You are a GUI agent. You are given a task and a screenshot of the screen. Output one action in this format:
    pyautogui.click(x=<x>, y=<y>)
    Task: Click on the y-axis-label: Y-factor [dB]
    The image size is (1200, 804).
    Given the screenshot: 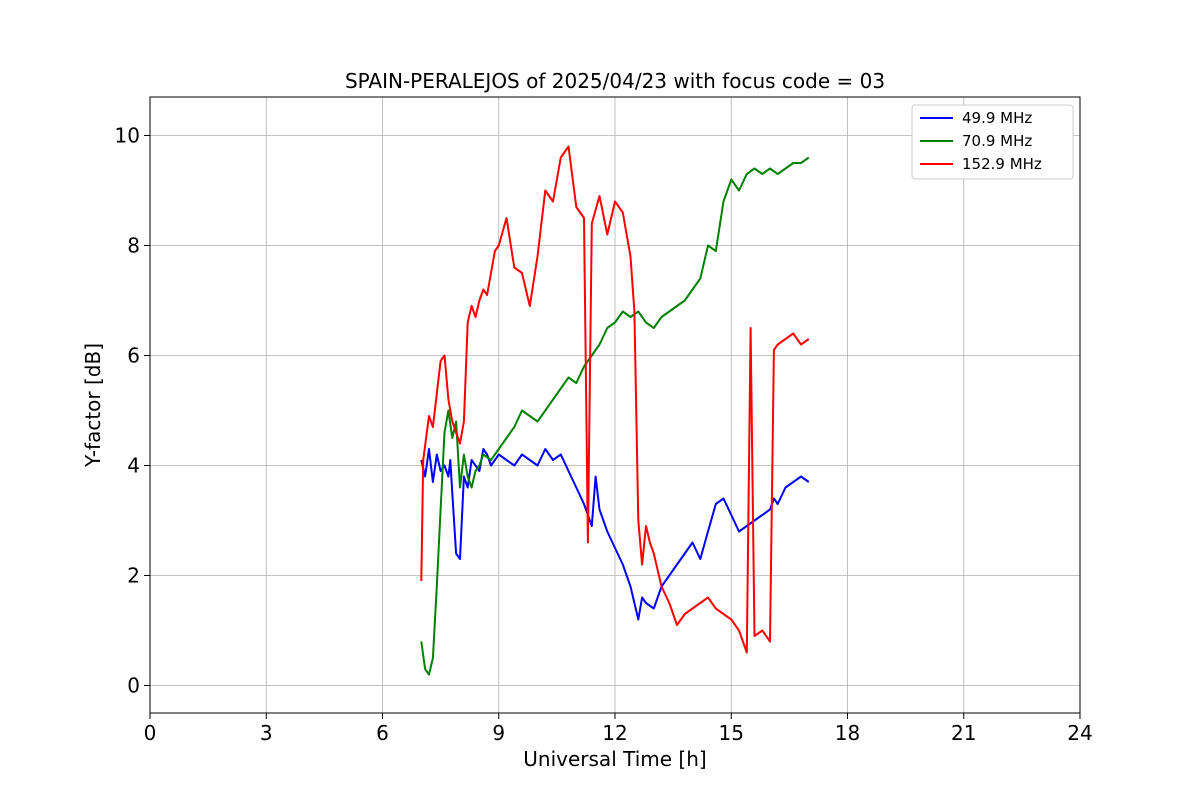 What is the action you would take?
    pyautogui.click(x=93, y=405)
    